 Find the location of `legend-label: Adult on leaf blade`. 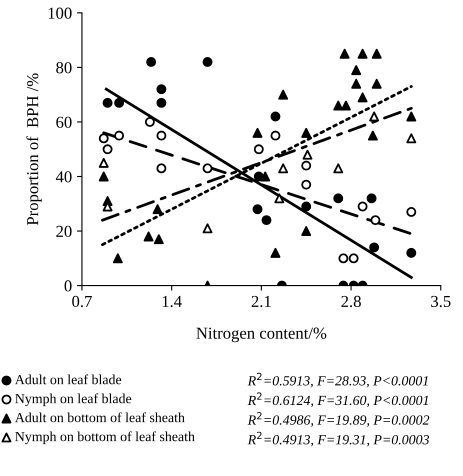

legend-label: Adult on leaf blade is located at coordinates (68, 379).